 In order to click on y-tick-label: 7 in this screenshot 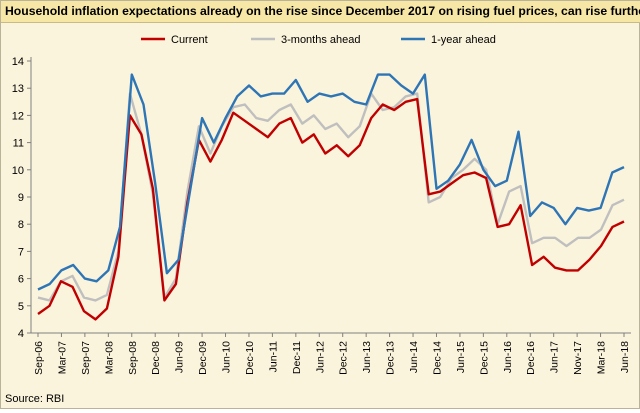, I will do `click(21, 252)`.